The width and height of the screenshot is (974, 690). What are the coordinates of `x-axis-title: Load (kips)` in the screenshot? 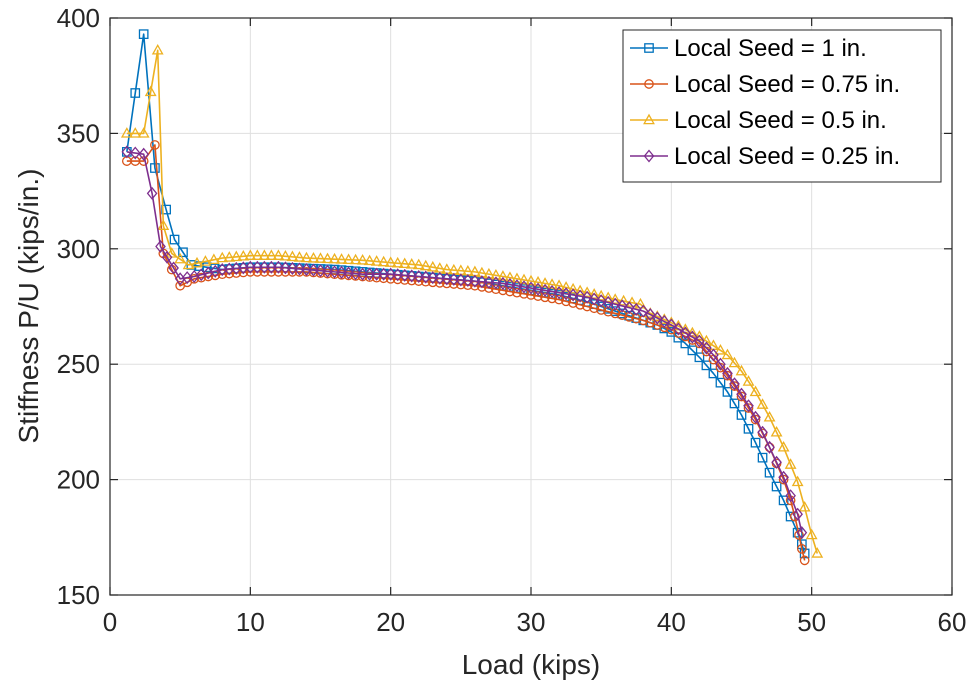 It's located at (531, 664).